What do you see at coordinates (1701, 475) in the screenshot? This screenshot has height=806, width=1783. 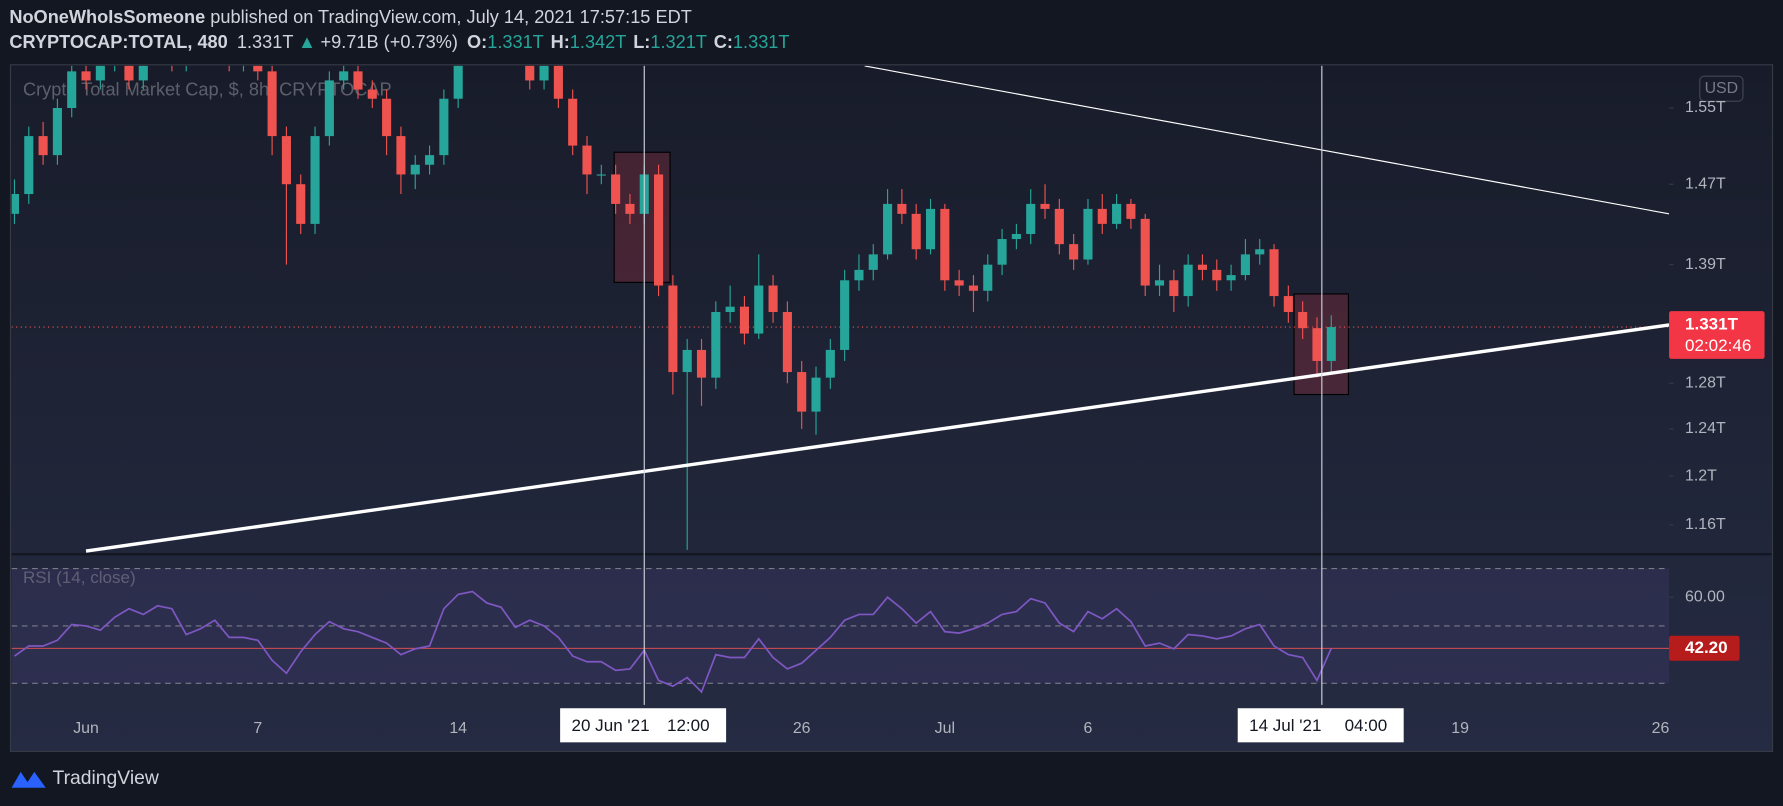 I see `y-tick-label: 1.2T` at bounding box center [1701, 475].